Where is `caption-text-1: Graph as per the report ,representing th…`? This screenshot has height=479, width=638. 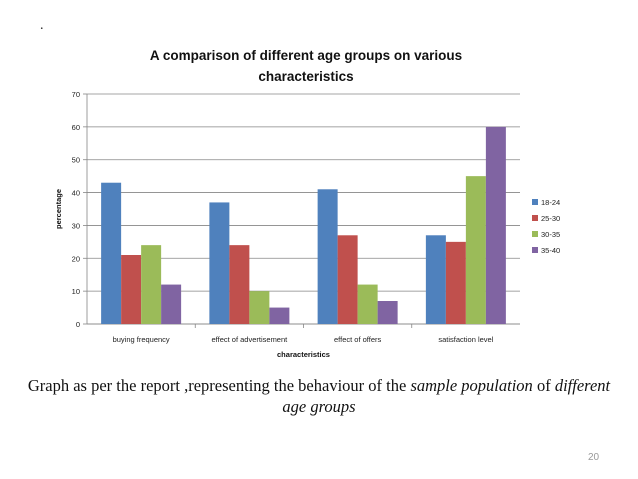
caption-text-1: Graph as per the report ,representing th… is located at coordinates (219, 385).